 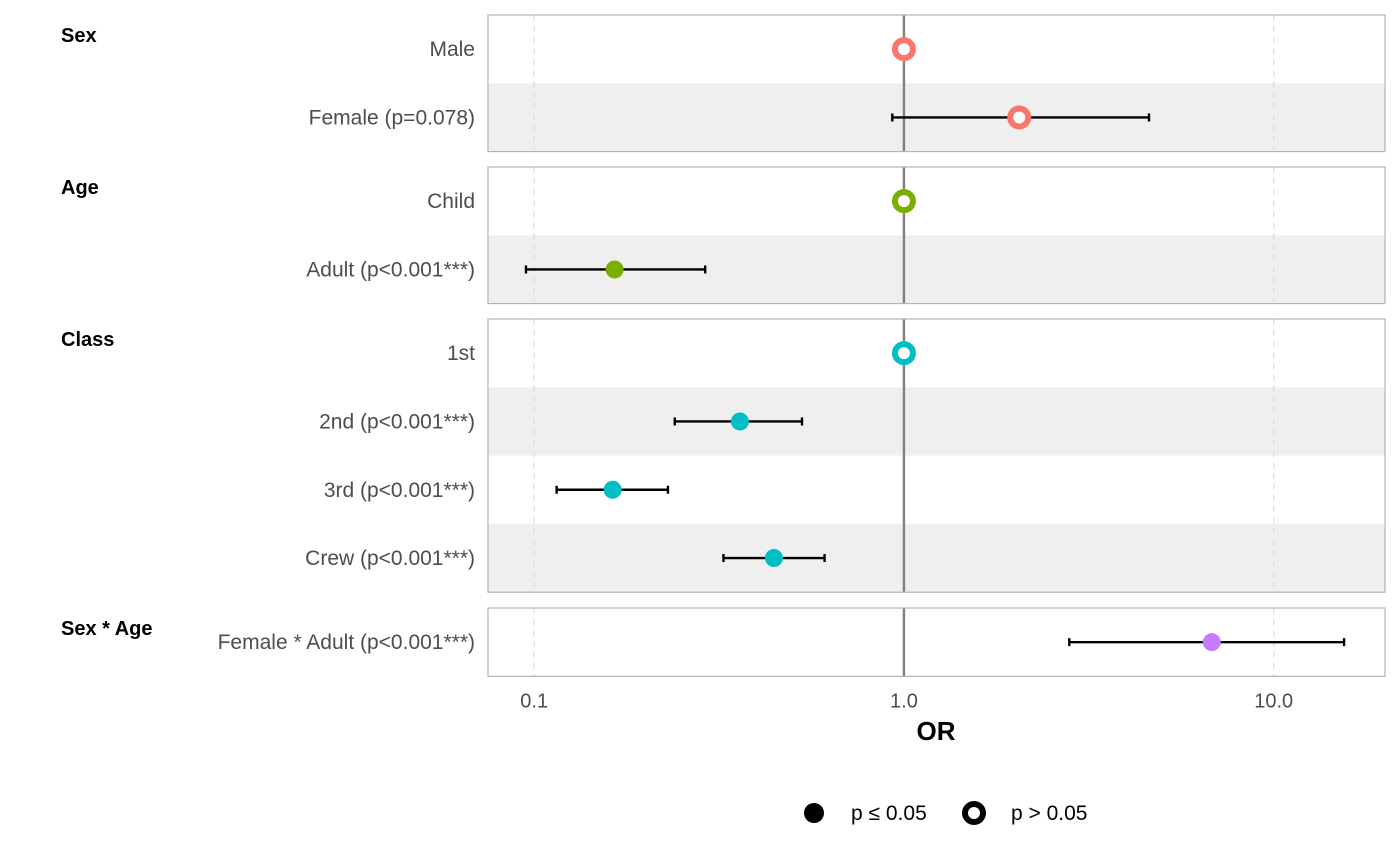 I want to click on row-label: 1st, so click(x=461, y=353).